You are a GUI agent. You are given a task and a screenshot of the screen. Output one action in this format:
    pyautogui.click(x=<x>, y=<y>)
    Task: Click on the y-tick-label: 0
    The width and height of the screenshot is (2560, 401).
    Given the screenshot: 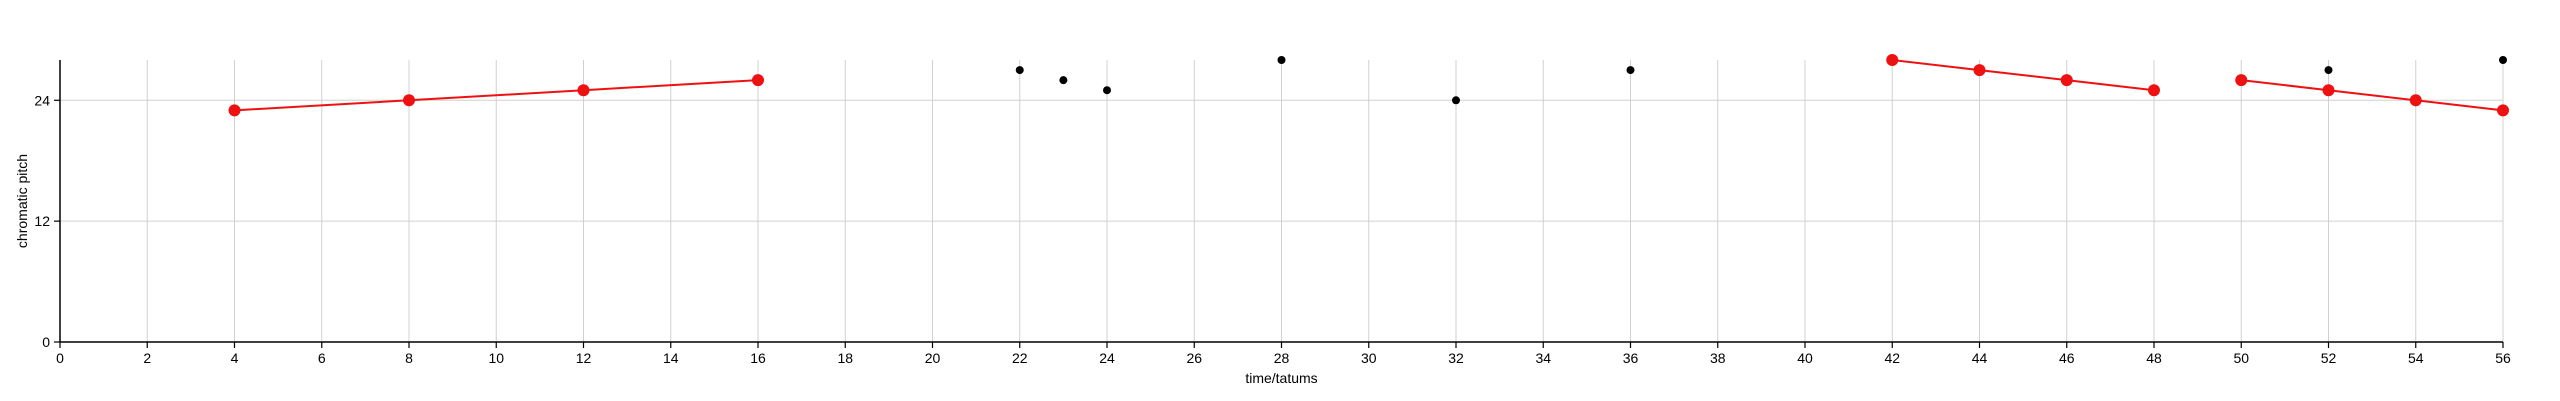 What is the action you would take?
    pyautogui.click(x=46, y=342)
    